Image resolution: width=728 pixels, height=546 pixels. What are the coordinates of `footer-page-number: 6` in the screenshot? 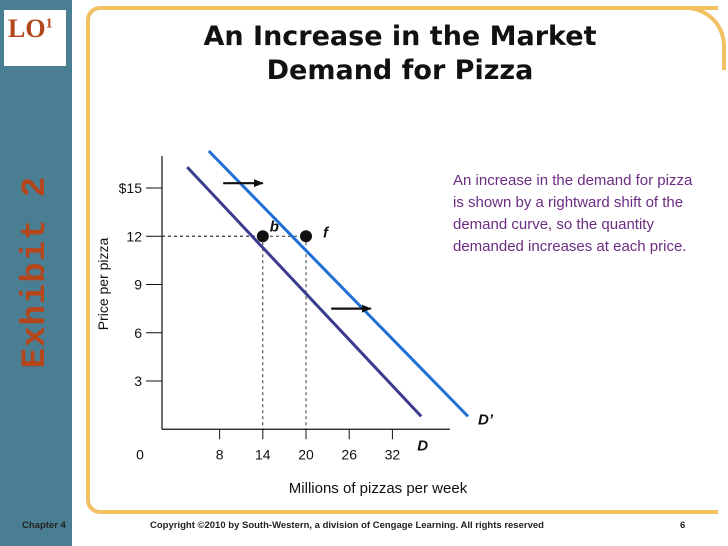 It's located at (683, 525).